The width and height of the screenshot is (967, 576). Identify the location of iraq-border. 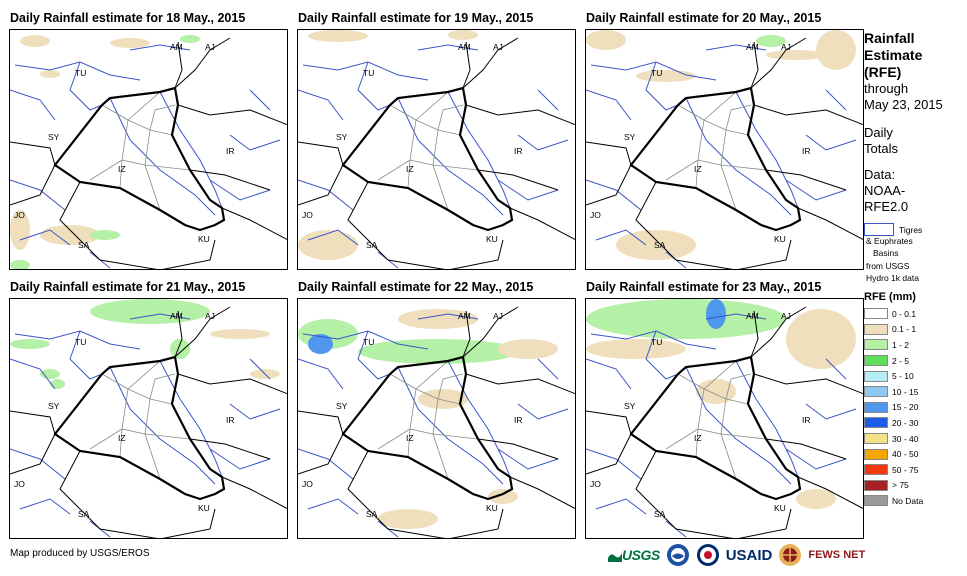
(139, 159).